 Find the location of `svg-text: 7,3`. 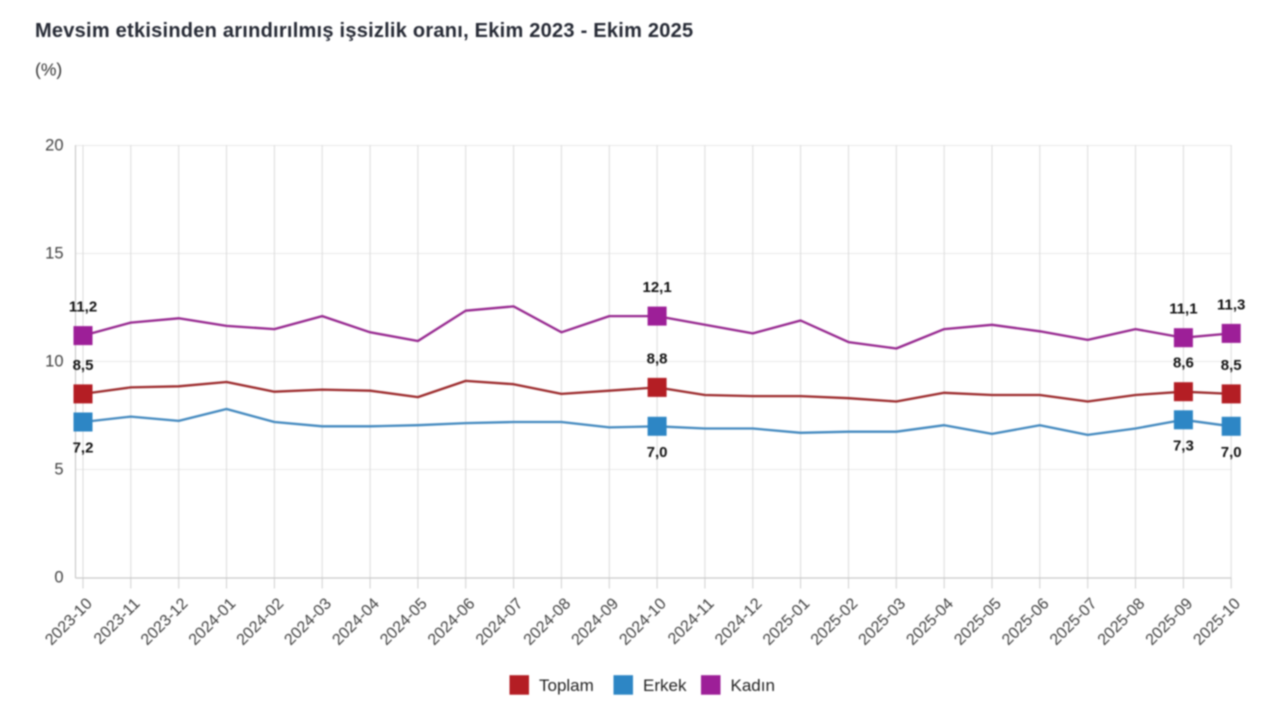

svg-text: 7,3 is located at coordinates (1183, 445).